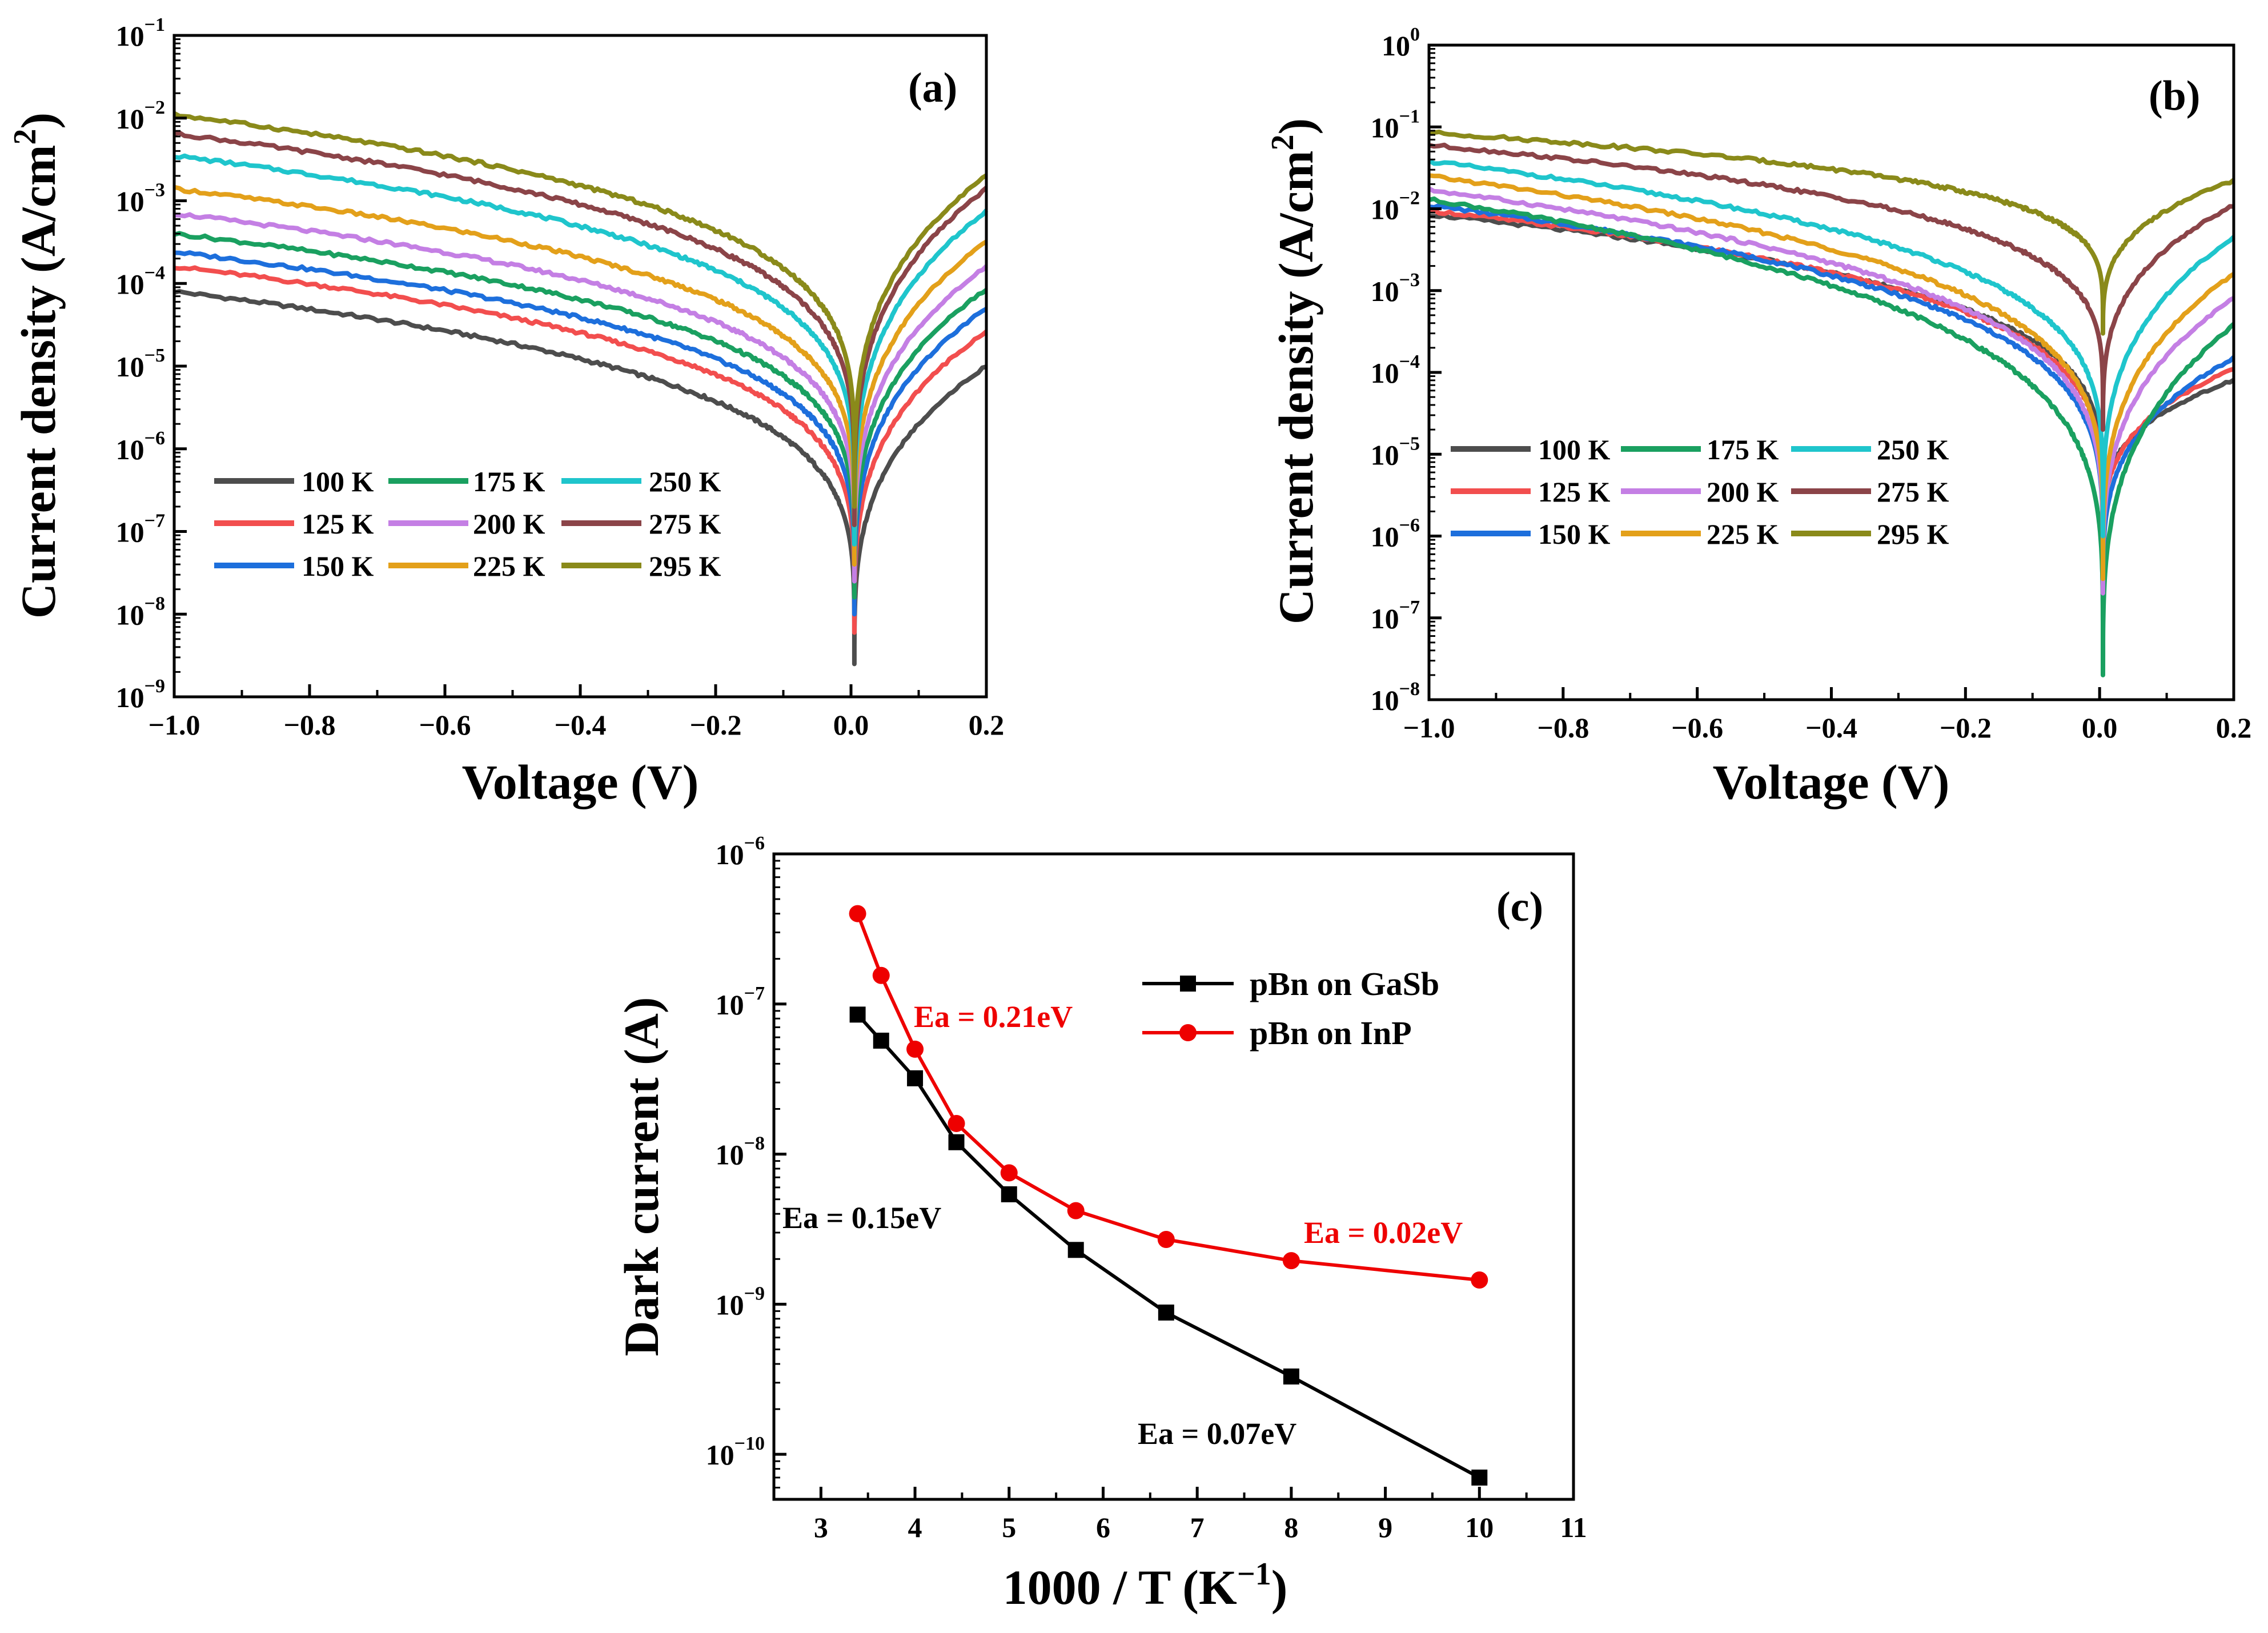 This screenshot has width=2268, height=1633. What do you see at coordinates (1120, 1588) in the screenshot?
I see `panel-c-x-axis-label-main: 1000 / T (K` at bounding box center [1120, 1588].